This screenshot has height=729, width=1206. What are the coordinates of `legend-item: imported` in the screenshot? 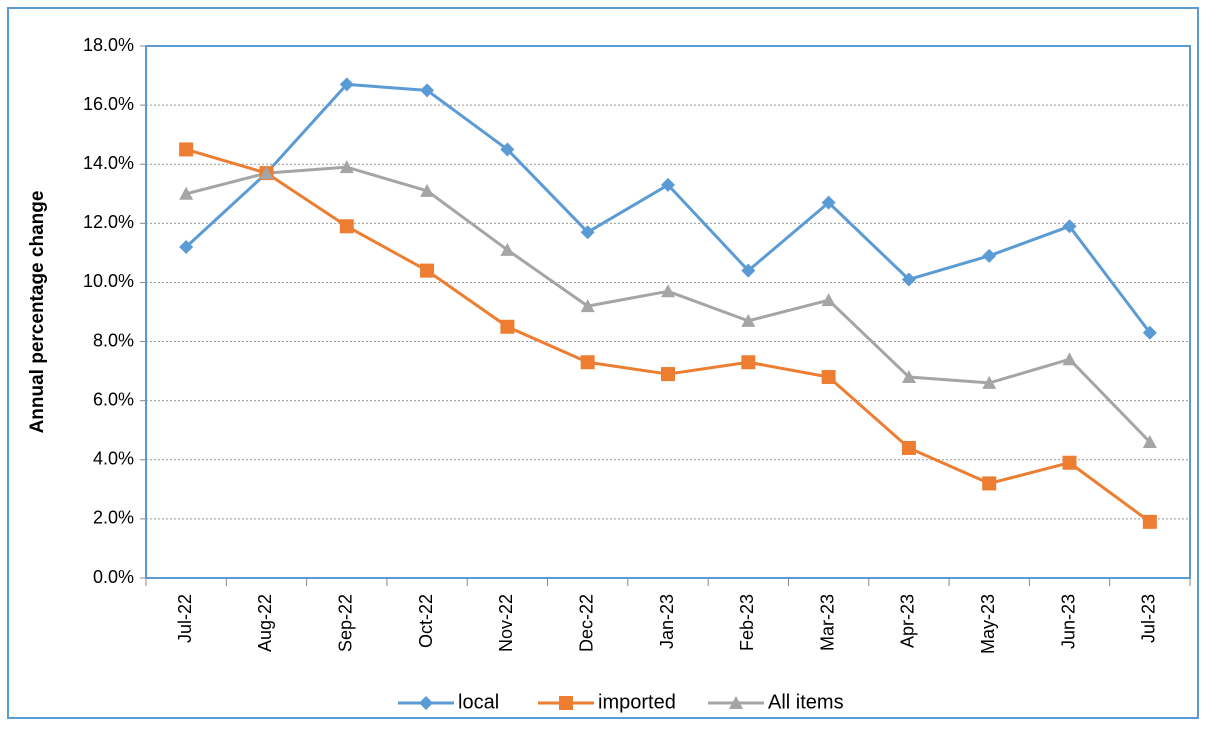 It's located at (607, 702).